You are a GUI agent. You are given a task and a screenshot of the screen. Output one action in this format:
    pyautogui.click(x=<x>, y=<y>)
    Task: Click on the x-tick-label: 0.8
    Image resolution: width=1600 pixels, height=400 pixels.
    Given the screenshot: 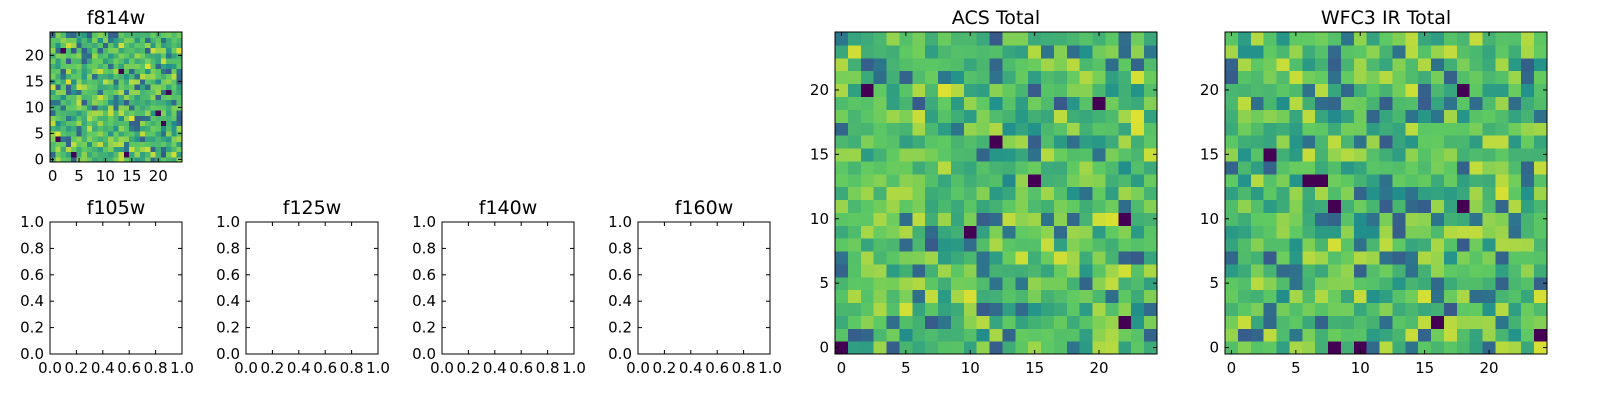 What is the action you would take?
    pyautogui.click(x=548, y=368)
    